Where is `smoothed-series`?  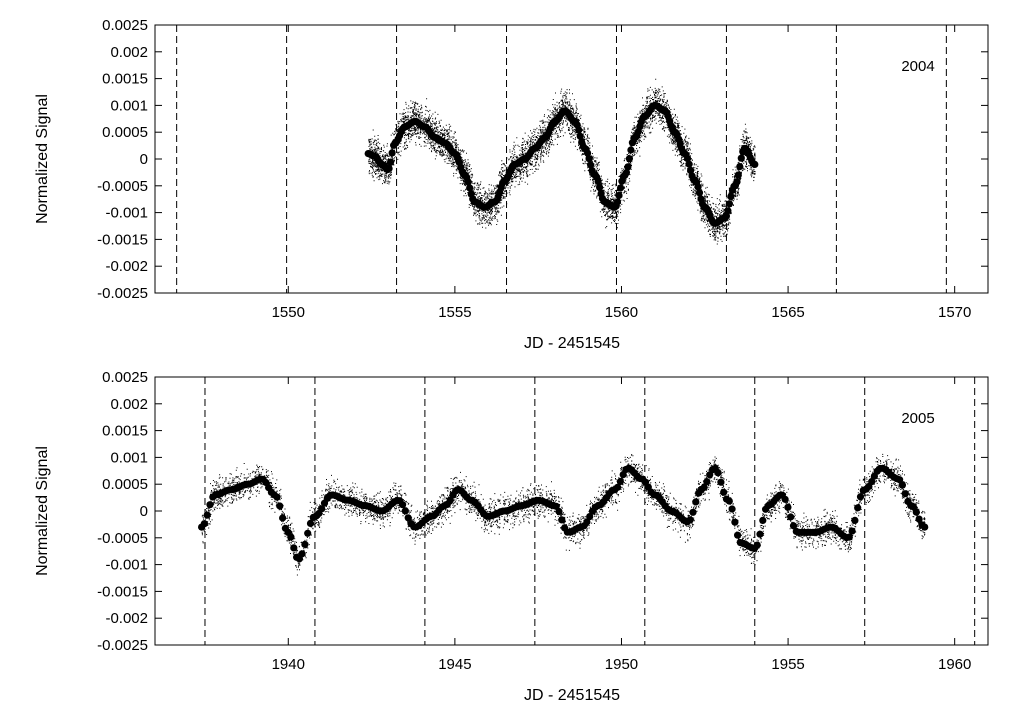 smoothed-series is located at coordinates (561, 164).